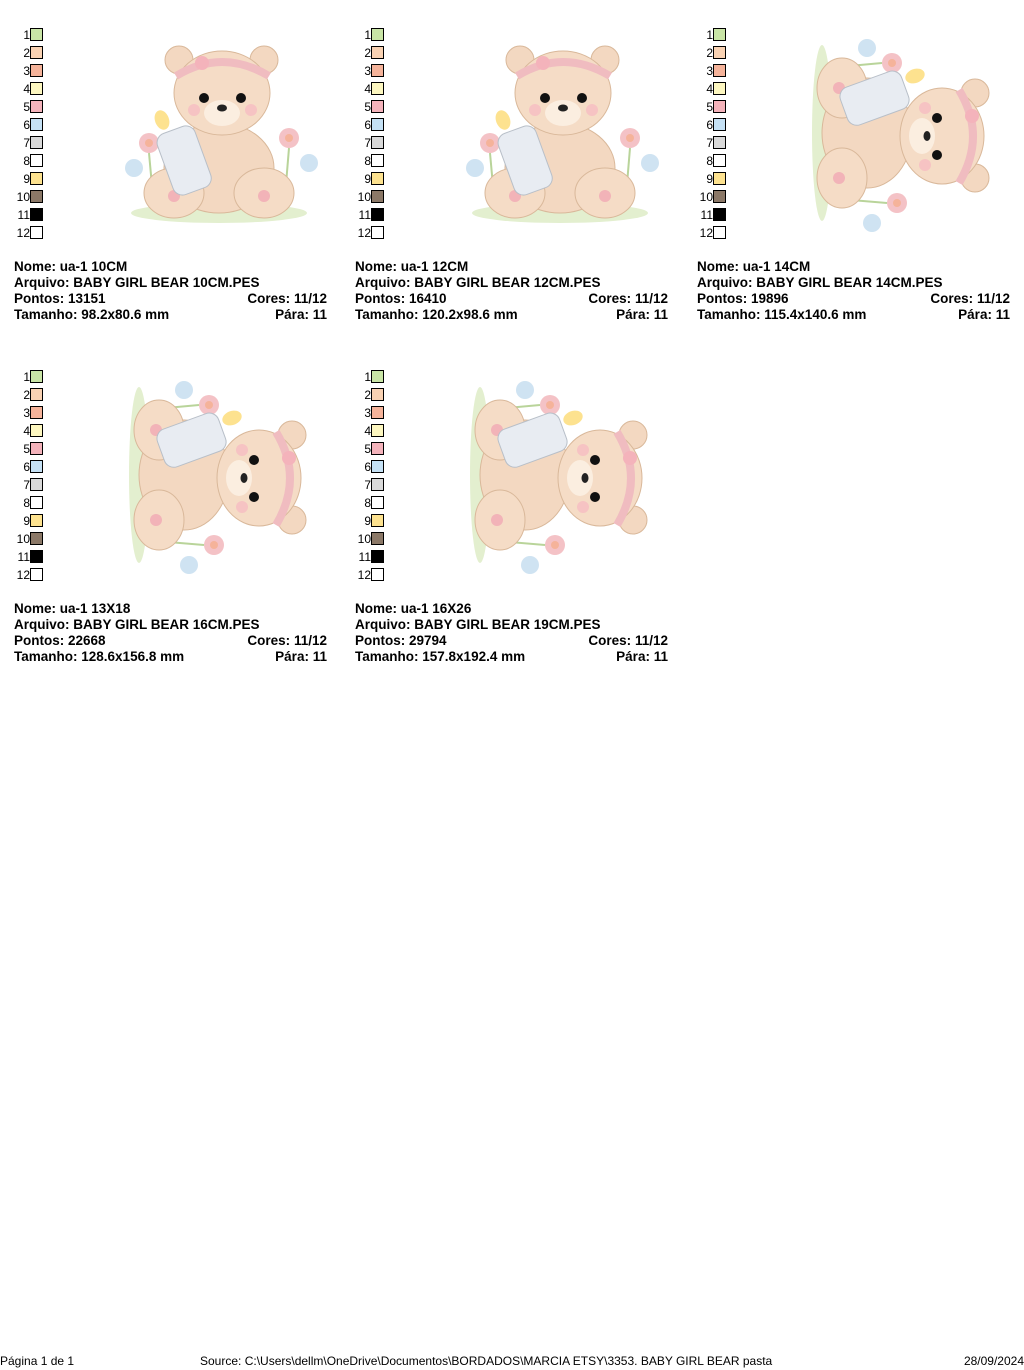  What do you see at coordinates (37, 1361) in the screenshot?
I see `footer-page-number: Página 1 de 1` at bounding box center [37, 1361].